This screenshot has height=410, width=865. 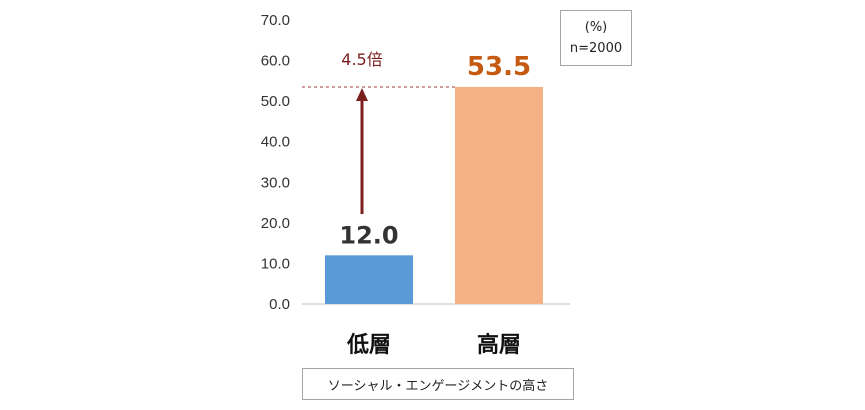 What do you see at coordinates (279, 304) in the screenshot?
I see `y-tick-label: 0.0` at bounding box center [279, 304].